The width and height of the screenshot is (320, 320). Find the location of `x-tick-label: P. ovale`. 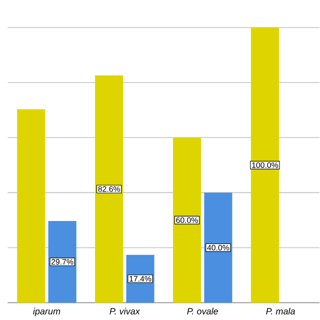

x-tick-label: P. ovale is located at coordinates (202, 311).